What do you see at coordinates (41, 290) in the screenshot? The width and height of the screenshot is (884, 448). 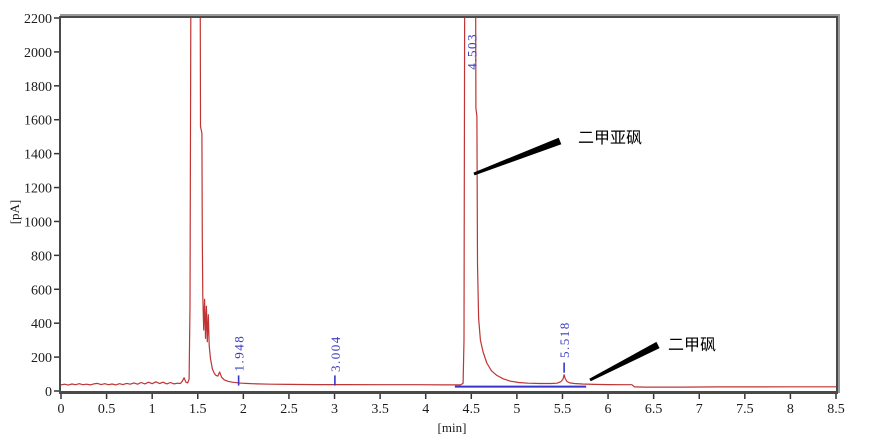 I see `y-tick-label: 600` at bounding box center [41, 290].